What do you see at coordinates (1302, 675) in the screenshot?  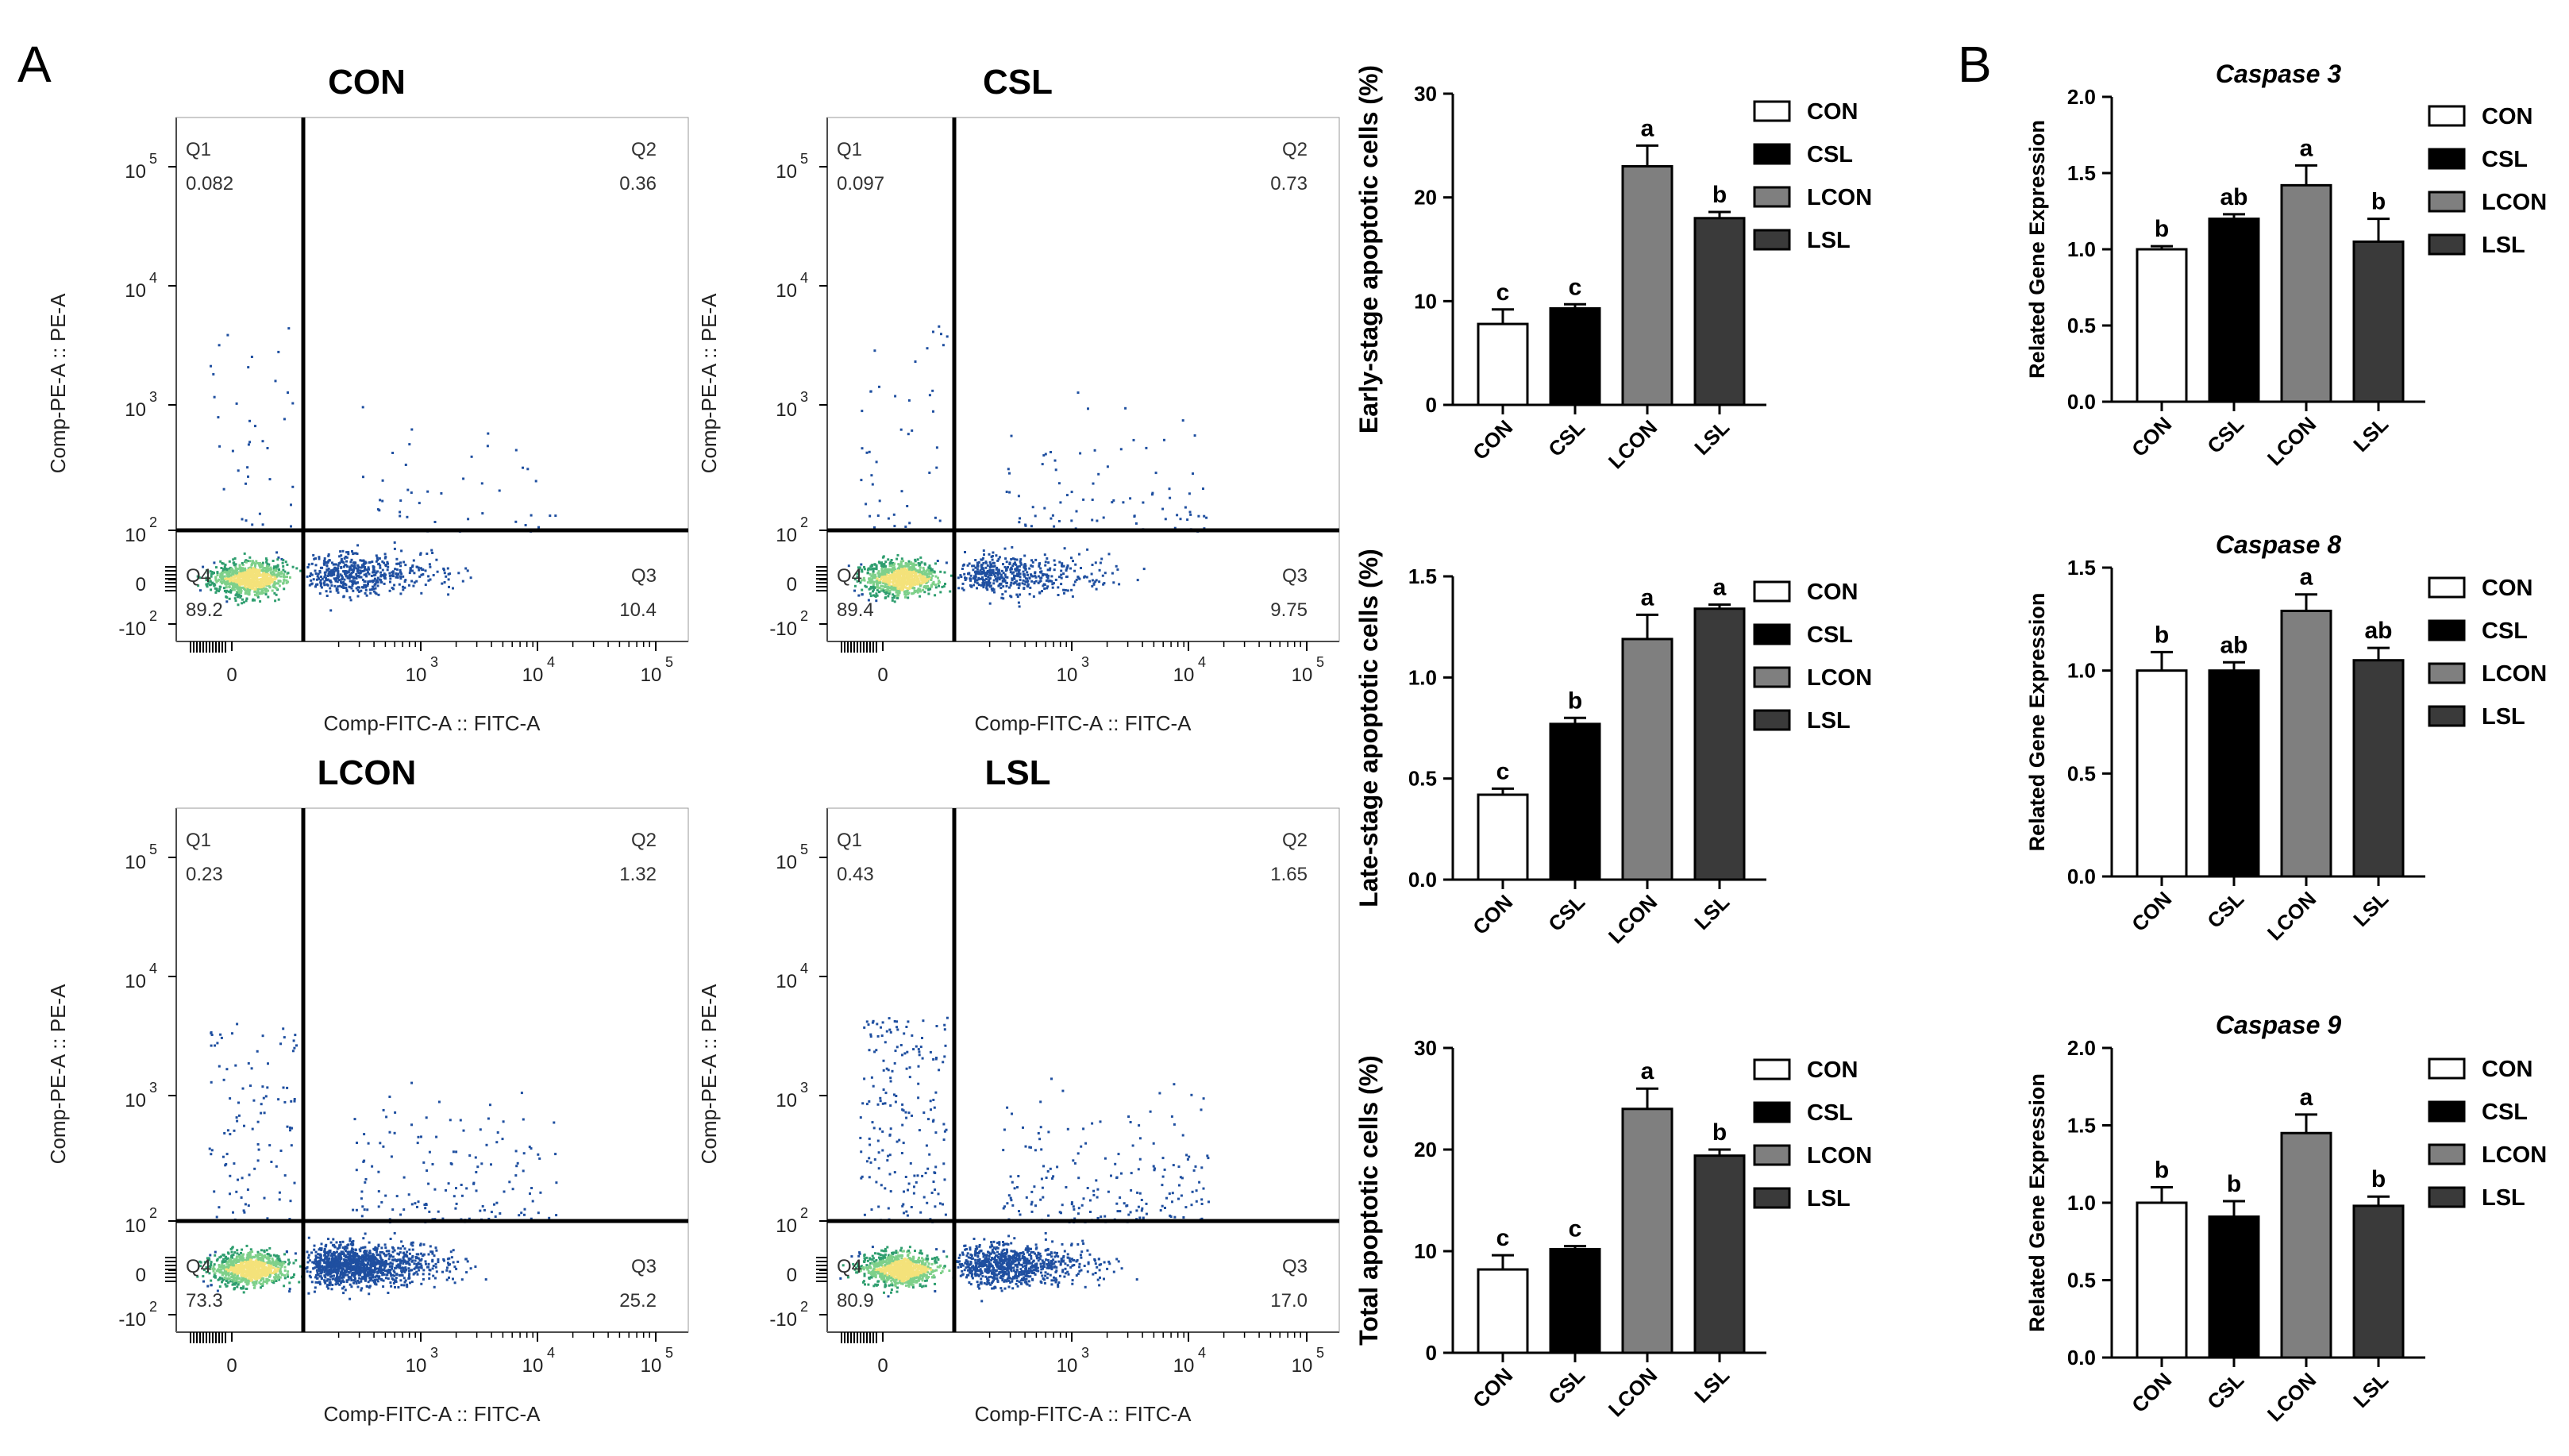 I see `flow-x-tick-label: 10` at bounding box center [1302, 675].